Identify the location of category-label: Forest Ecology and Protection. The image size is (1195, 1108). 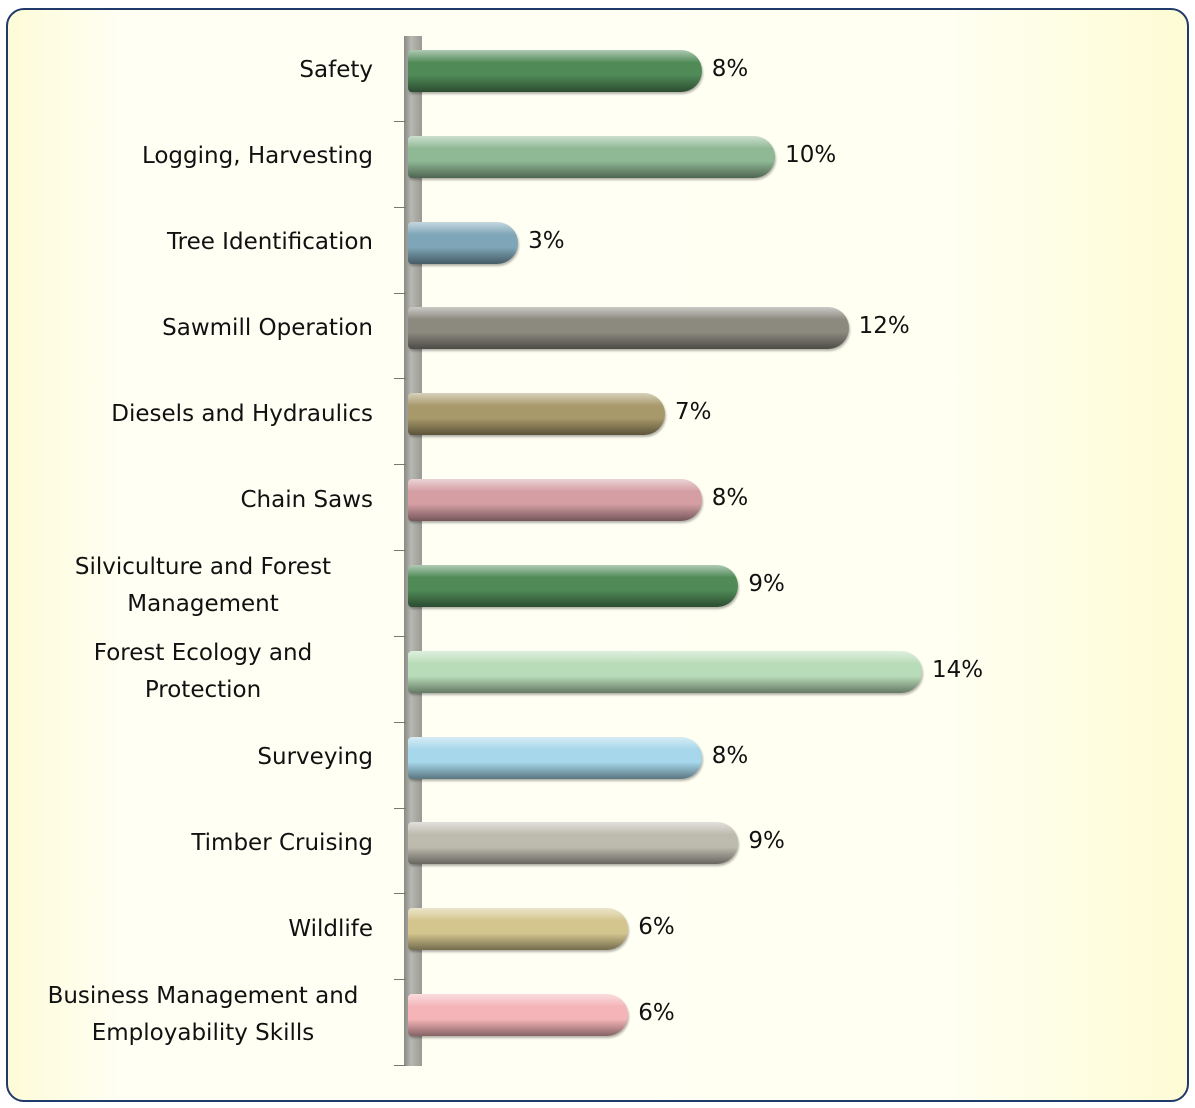
(203, 672).